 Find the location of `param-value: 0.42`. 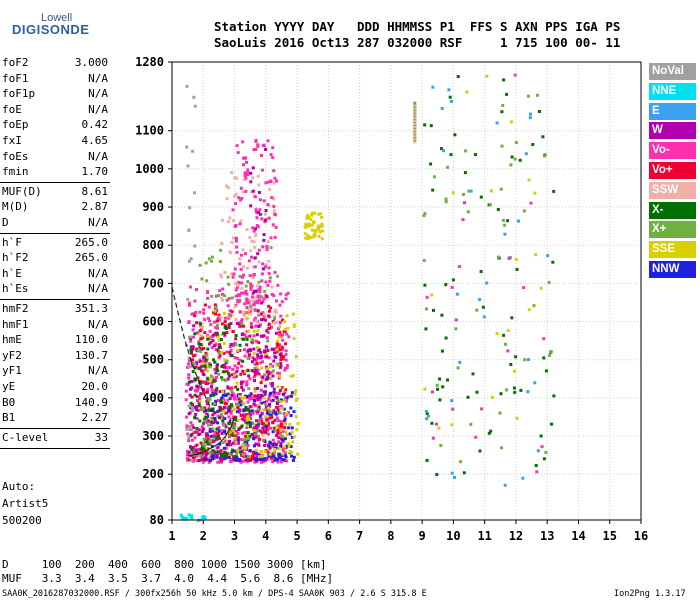

param-value: 0.42 is located at coordinates (95, 125).